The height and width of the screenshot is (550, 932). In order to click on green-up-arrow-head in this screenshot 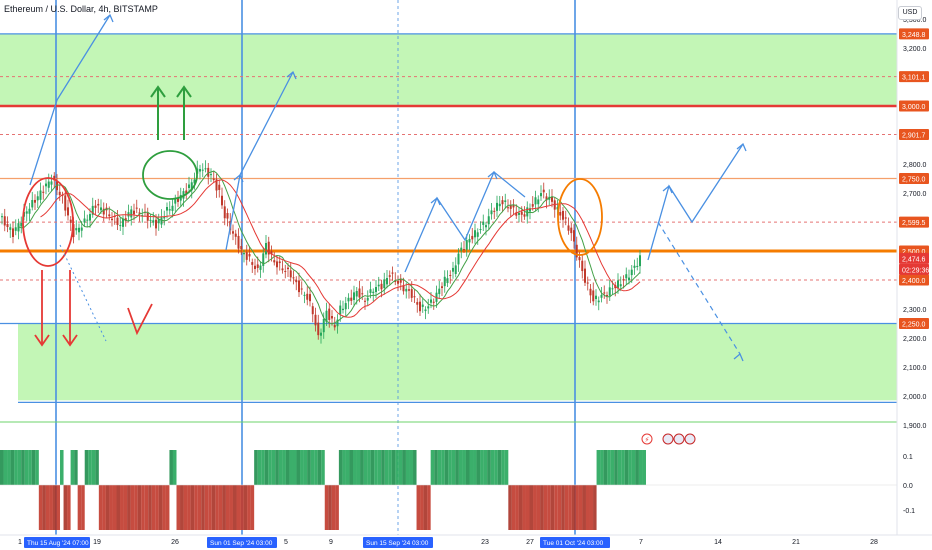, I will do `click(158, 91)`.